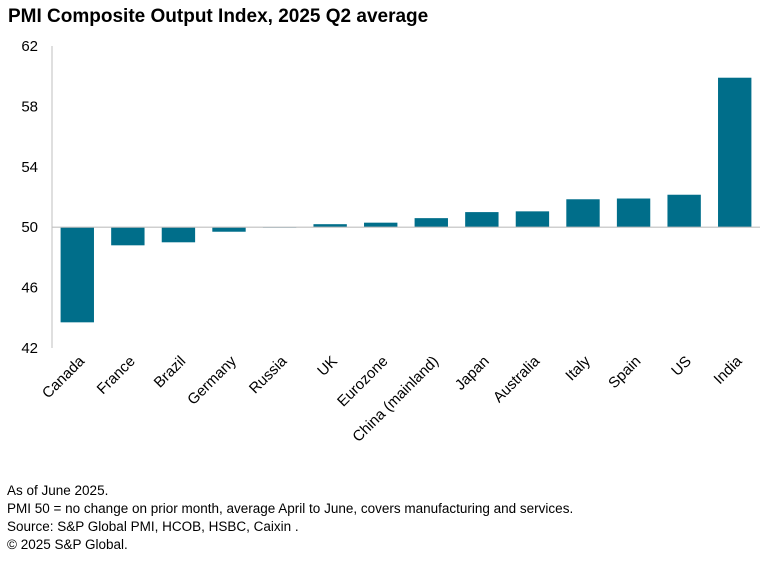 The height and width of the screenshot is (565, 775). I want to click on x-tick-label: India, so click(728, 369).